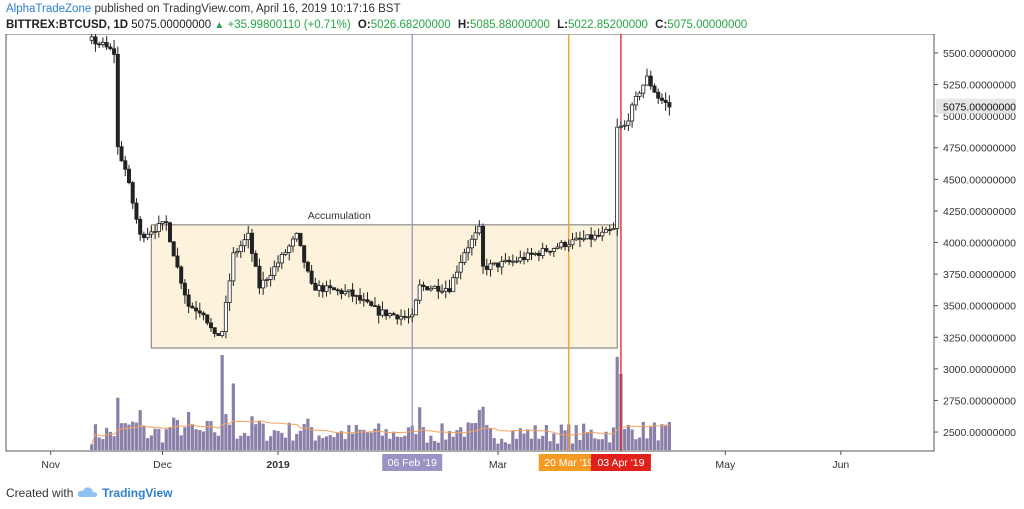 The width and height of the screenshot is (1024, 509). I want to click on marker-label: 06 Feb '19, so click(412, 463).